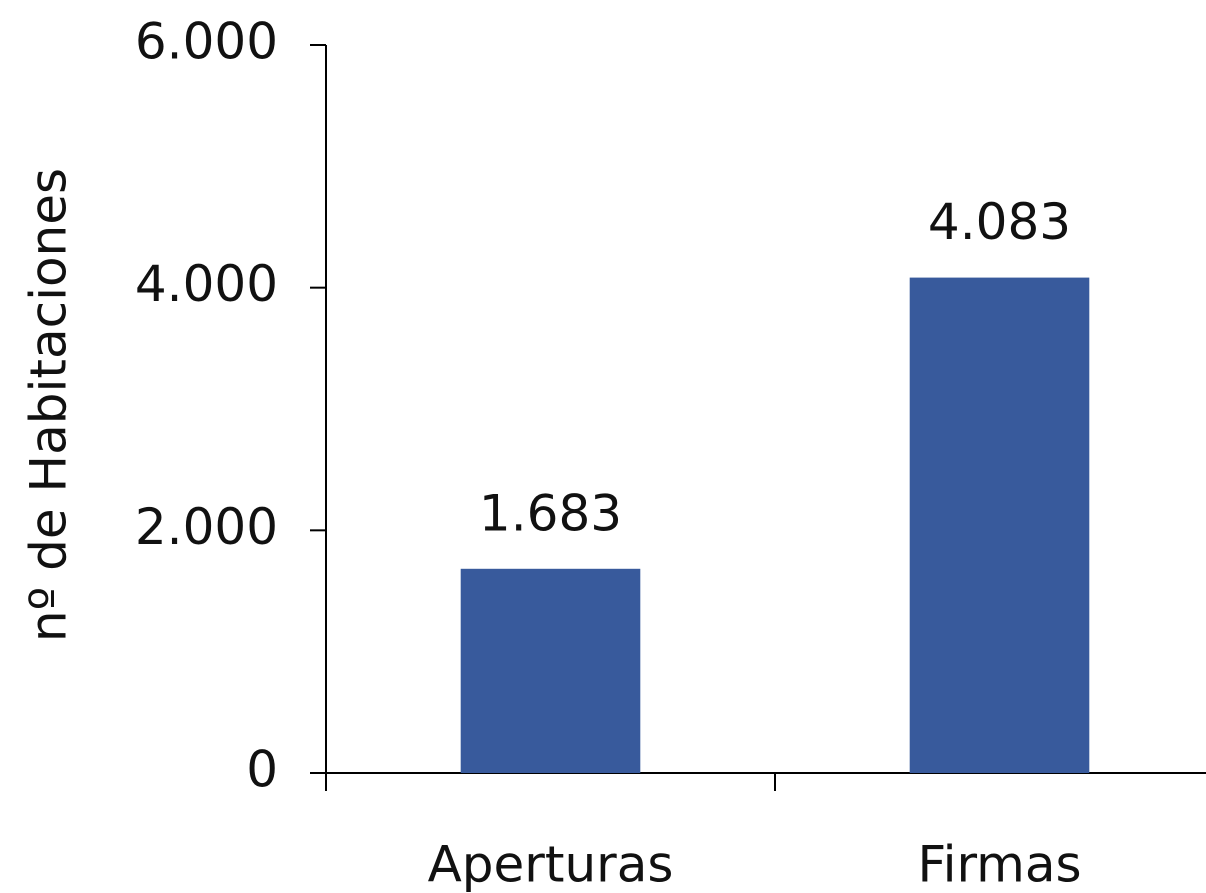 This screenshot has width=1206, height=893. What do you see at coordinates (206, 42) in the screenshot?
I see `y-tick-label: 6.000` at bounding box center [206, 42].